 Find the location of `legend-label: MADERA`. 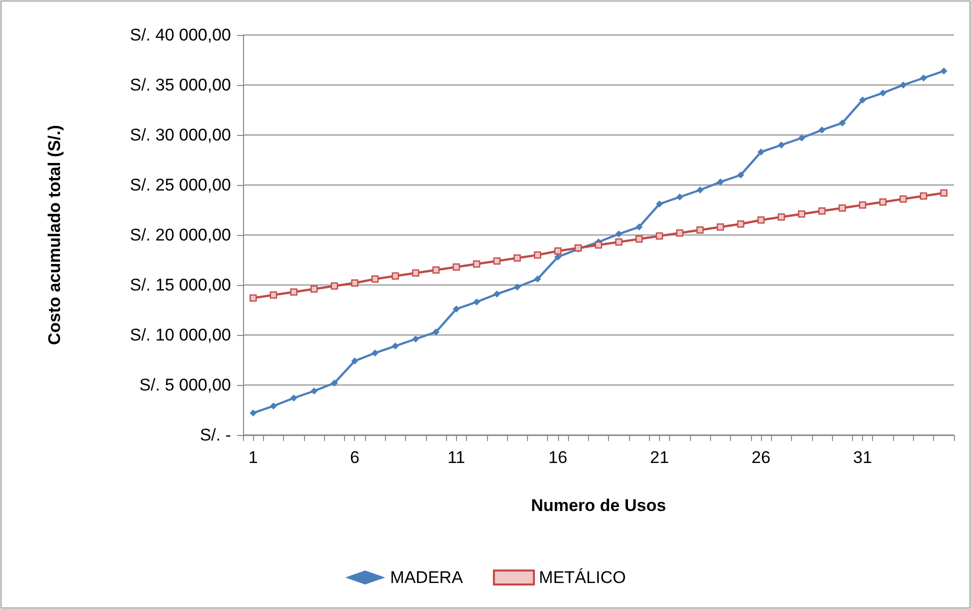

legend-label: MADERA is located at coordinates (427, 577).